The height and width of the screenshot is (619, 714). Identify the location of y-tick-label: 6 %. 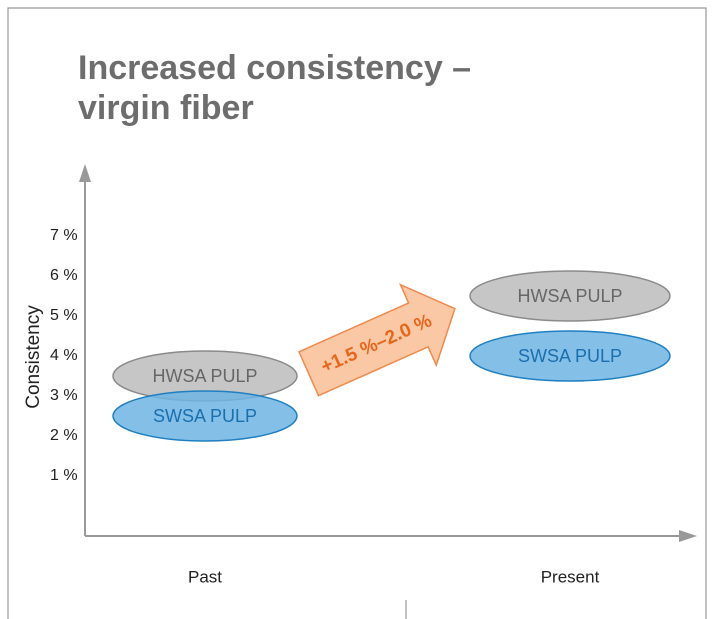
(64, 275).